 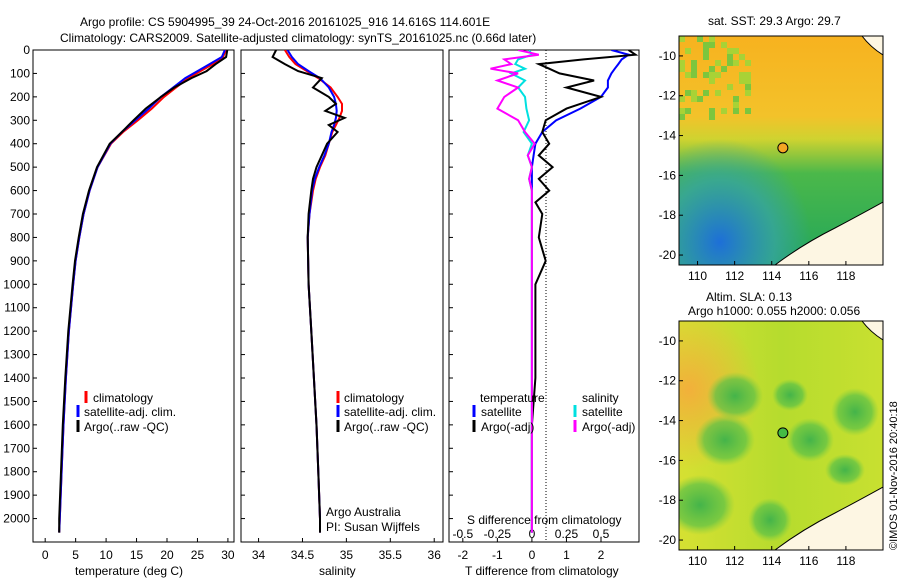 I want to click on x-tick-label: 2, so click(x=601, y=555).